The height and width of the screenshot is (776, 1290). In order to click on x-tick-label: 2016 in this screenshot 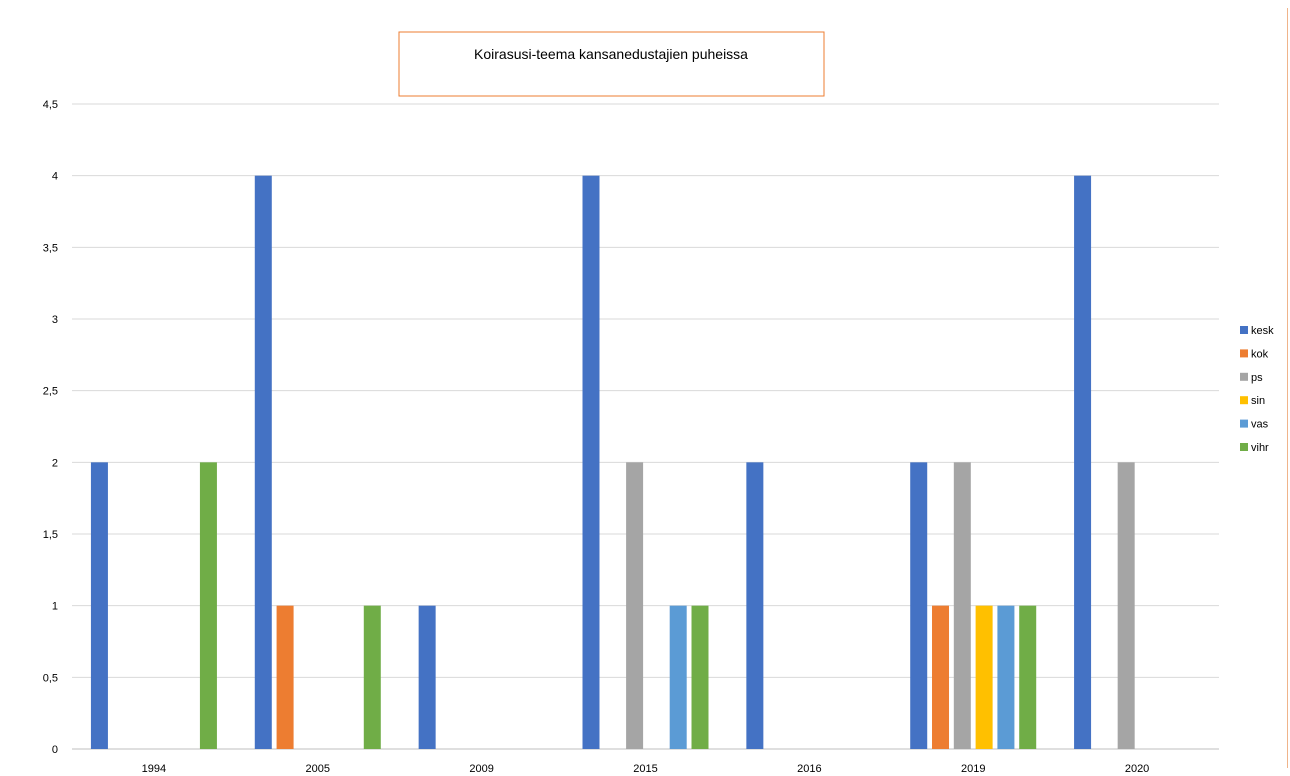, I will do `click(809, 769)`.